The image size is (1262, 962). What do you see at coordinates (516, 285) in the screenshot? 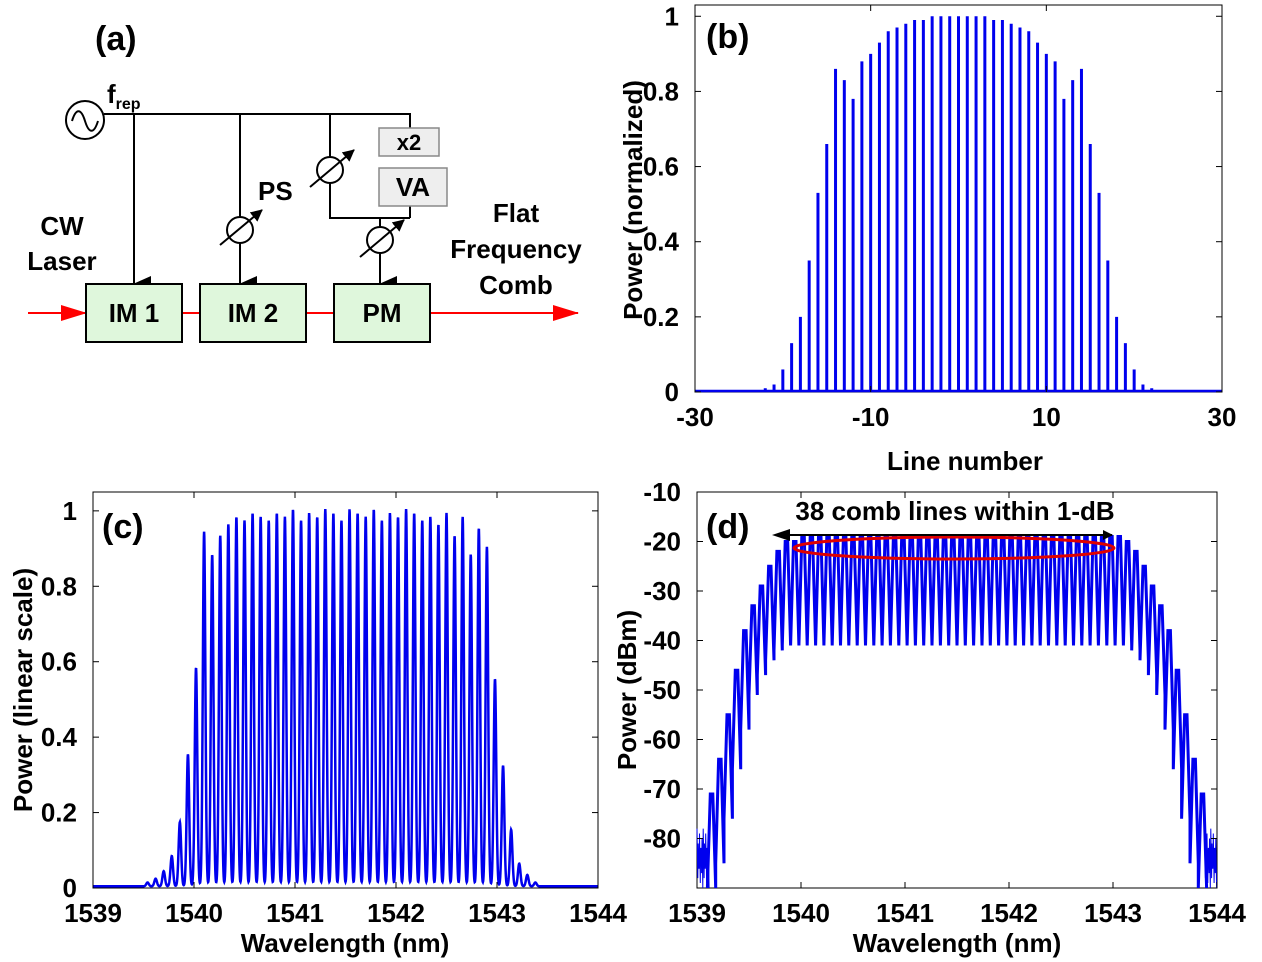
I see `output-label-comb: Comb` at bounding box center [516, 285].